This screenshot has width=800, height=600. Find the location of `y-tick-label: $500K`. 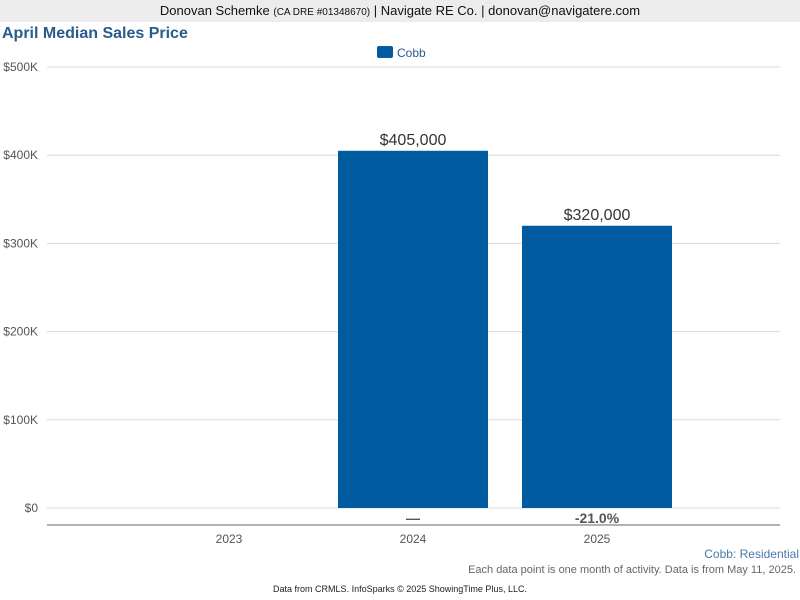

y-tick-label: $500K is located at coordinates (20, 67).